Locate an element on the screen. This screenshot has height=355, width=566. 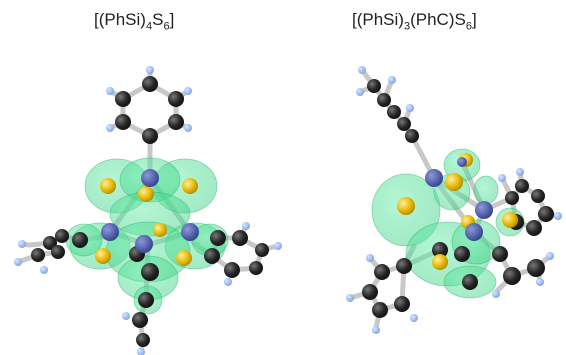
formula-part: (PhC)S is located at coordinates (438, 19).